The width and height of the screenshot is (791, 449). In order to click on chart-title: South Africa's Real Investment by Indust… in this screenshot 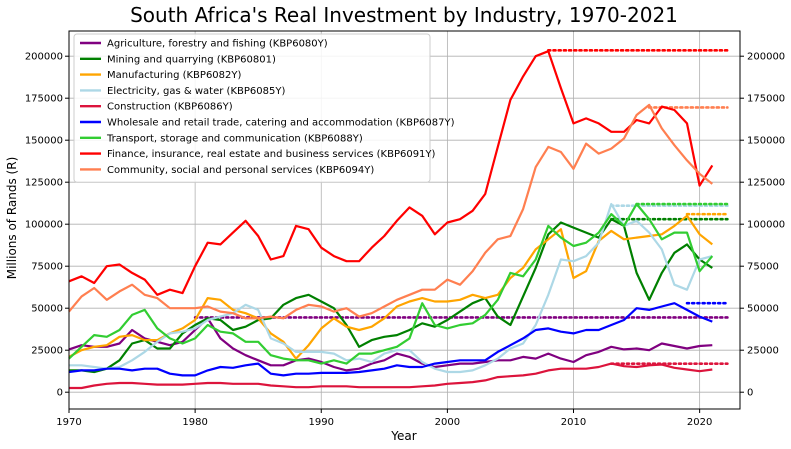, I will do `click(404, 15)`.